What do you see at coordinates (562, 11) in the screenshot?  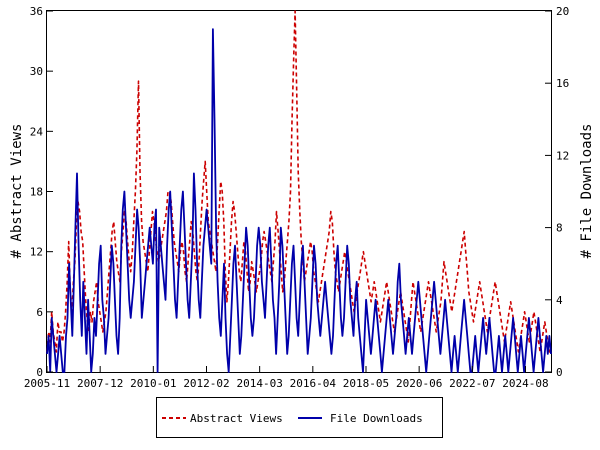 I see `y-right-tick-label: 20` at bounding box center [562, 11].